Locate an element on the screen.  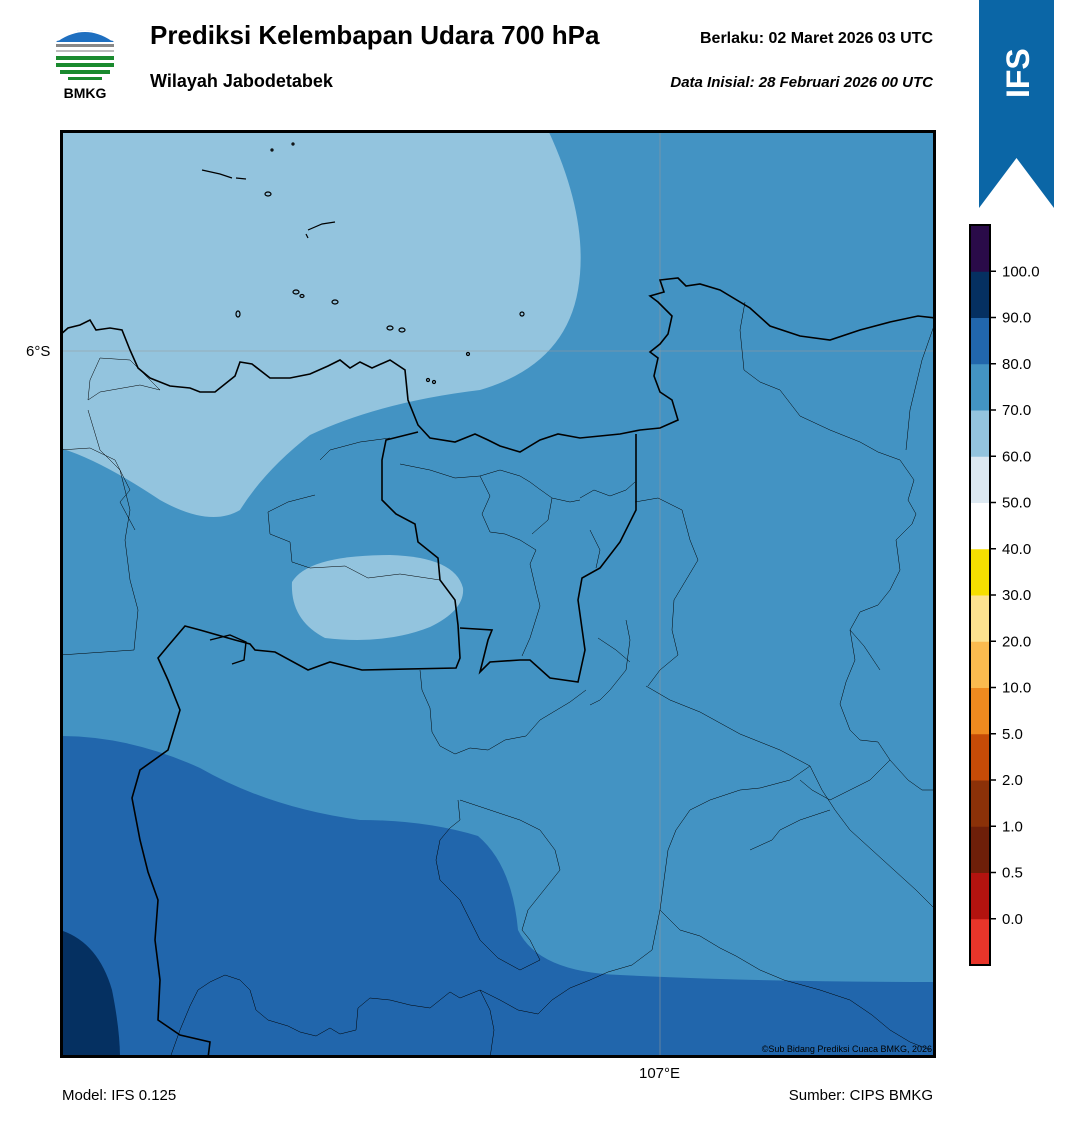
model-label: Model: IFS 0.125 is located at coordinates (119, 1095).